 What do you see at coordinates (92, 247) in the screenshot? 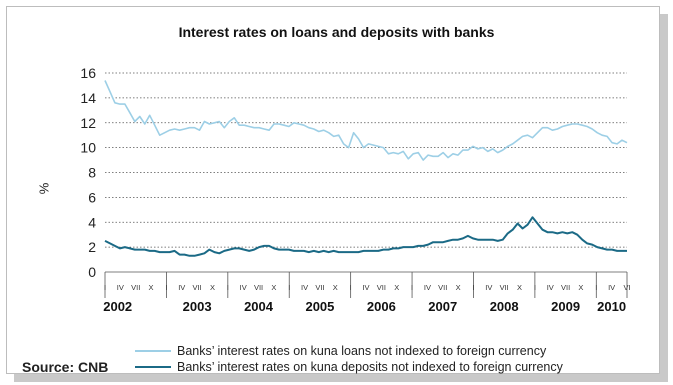
I see `y-tick-label: 2` at bounding box center [92, 247].